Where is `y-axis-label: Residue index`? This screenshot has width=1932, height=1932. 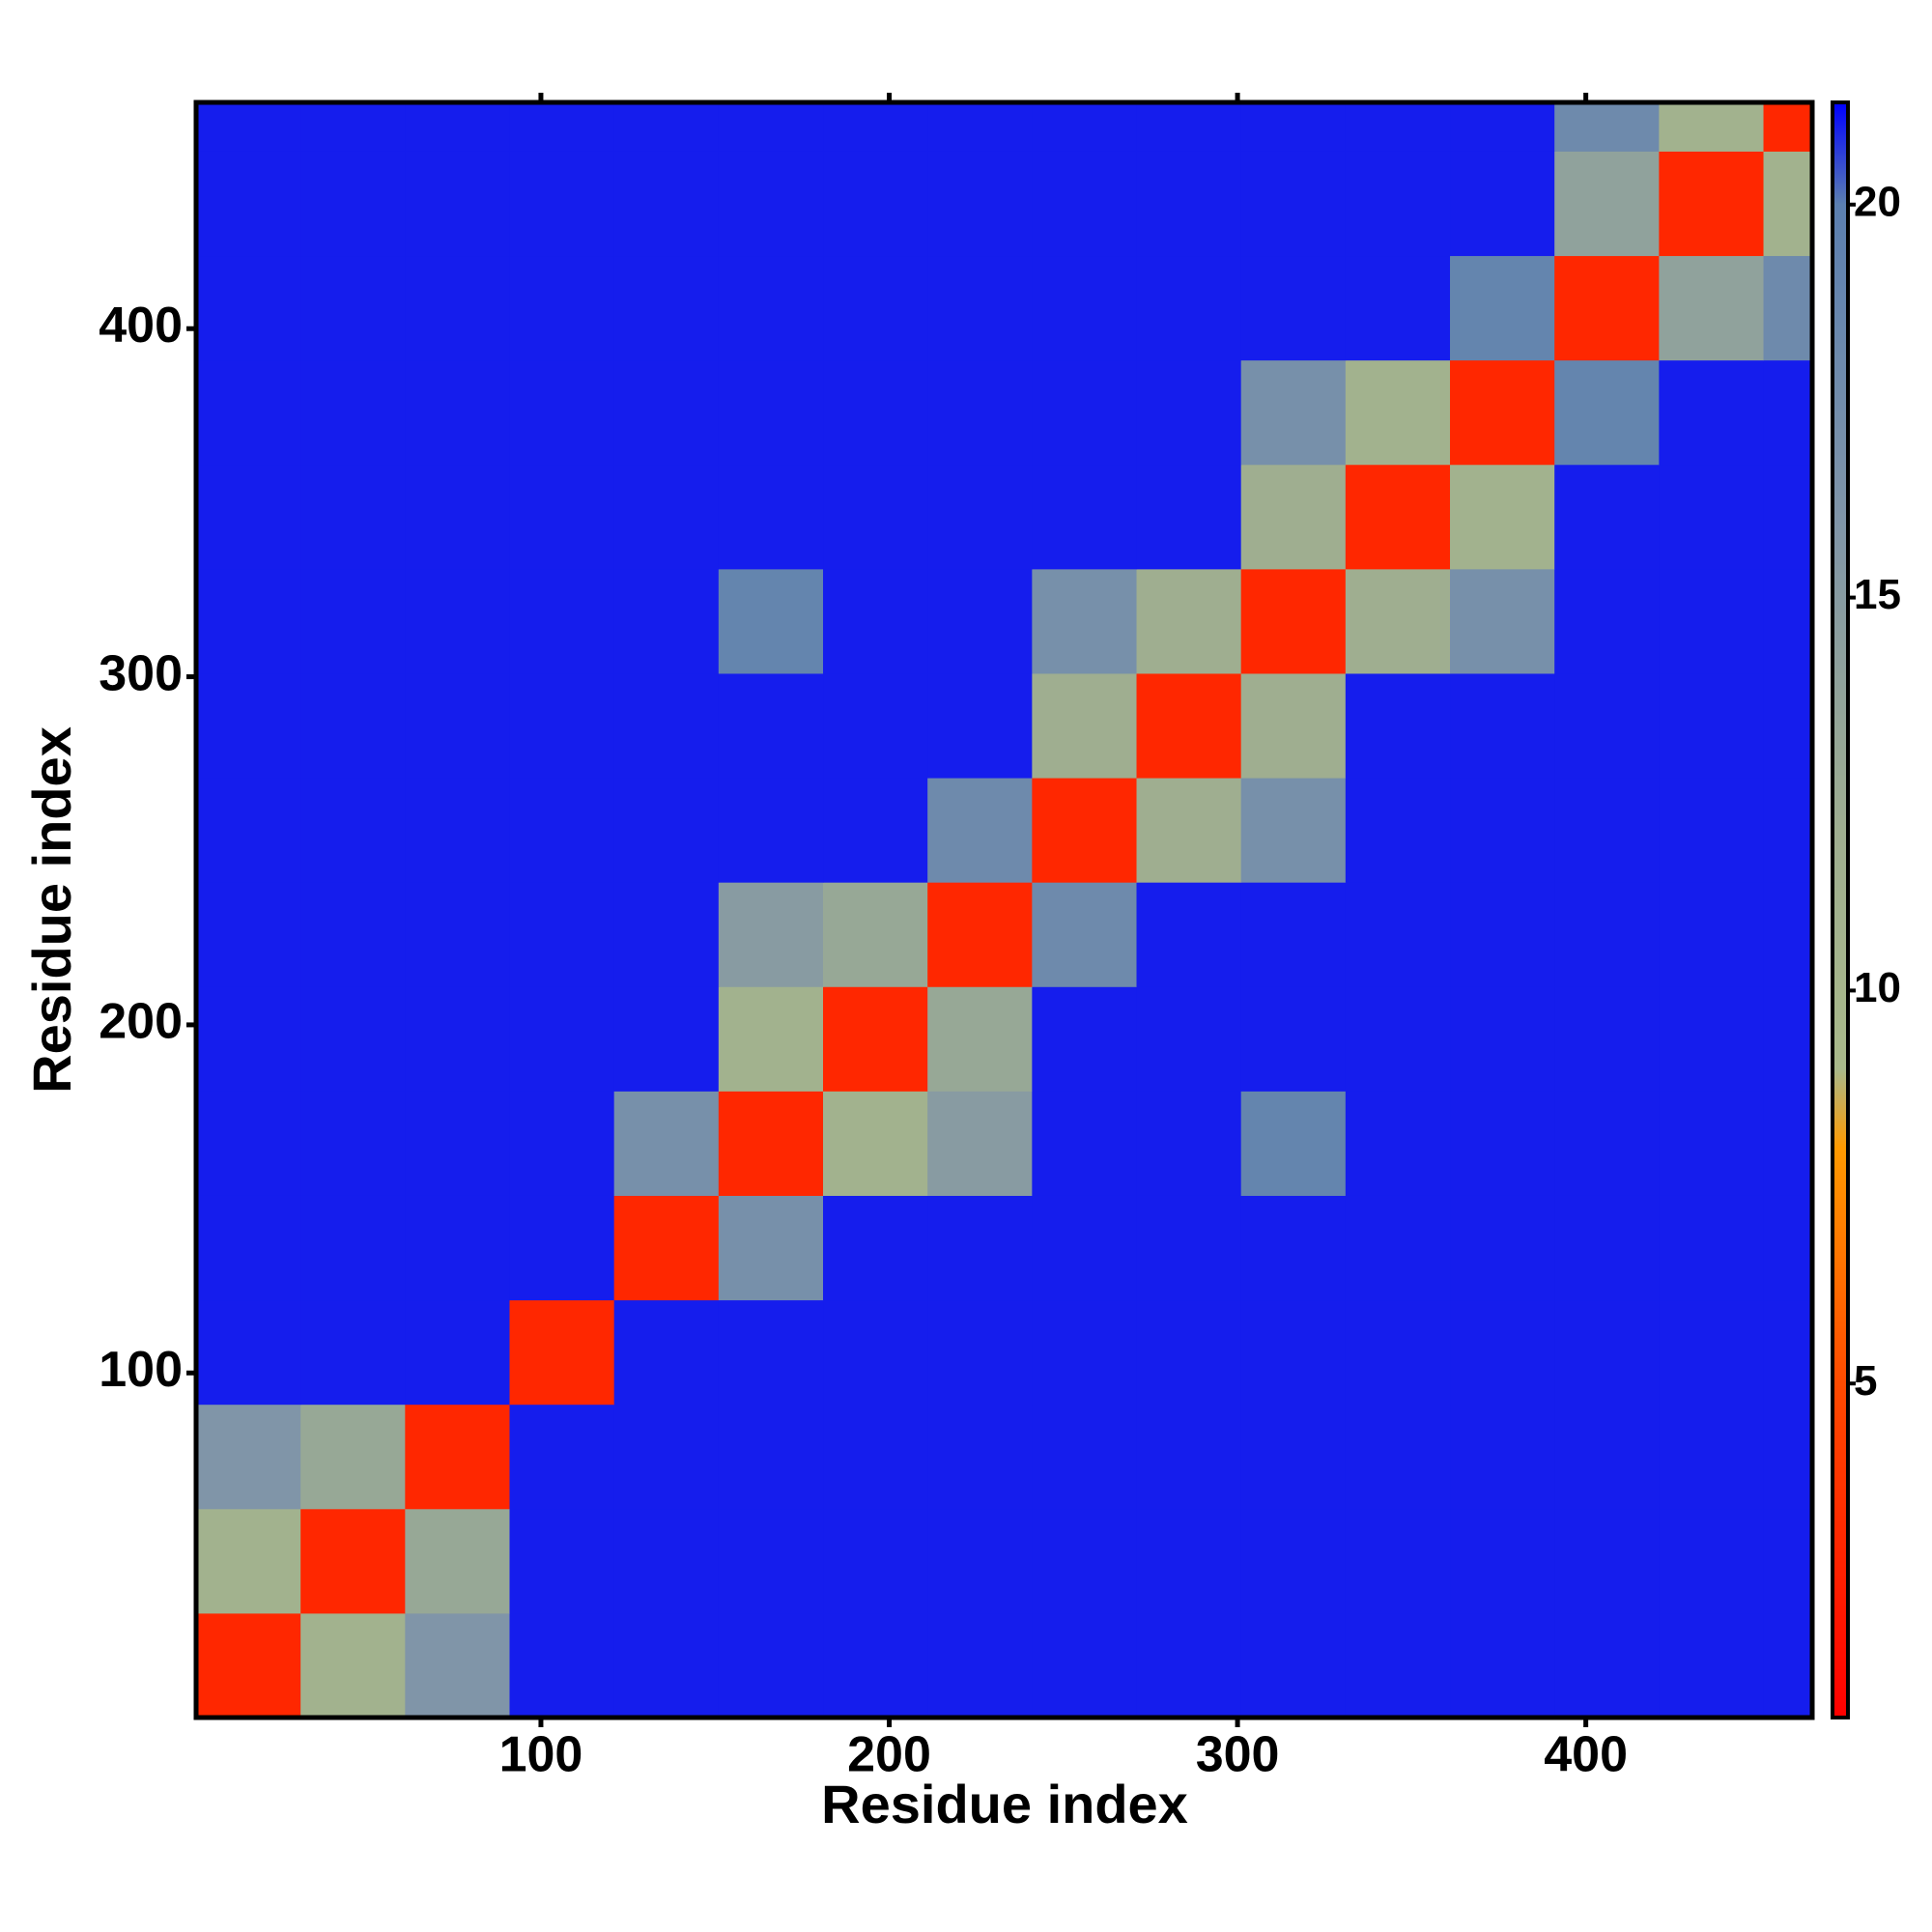 y-axis-label: Residue index is located at coordinates (51, 910).